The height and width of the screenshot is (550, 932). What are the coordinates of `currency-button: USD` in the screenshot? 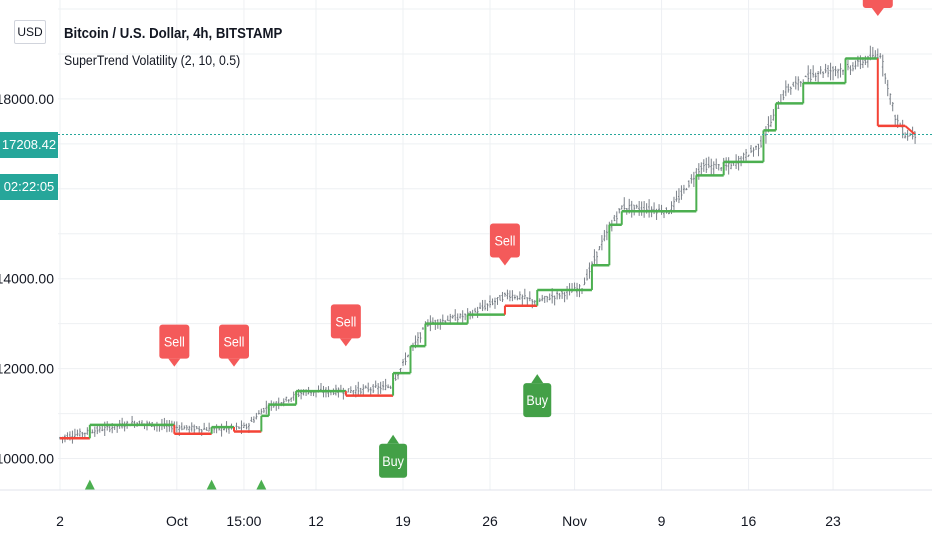 It's located at (30, 32).